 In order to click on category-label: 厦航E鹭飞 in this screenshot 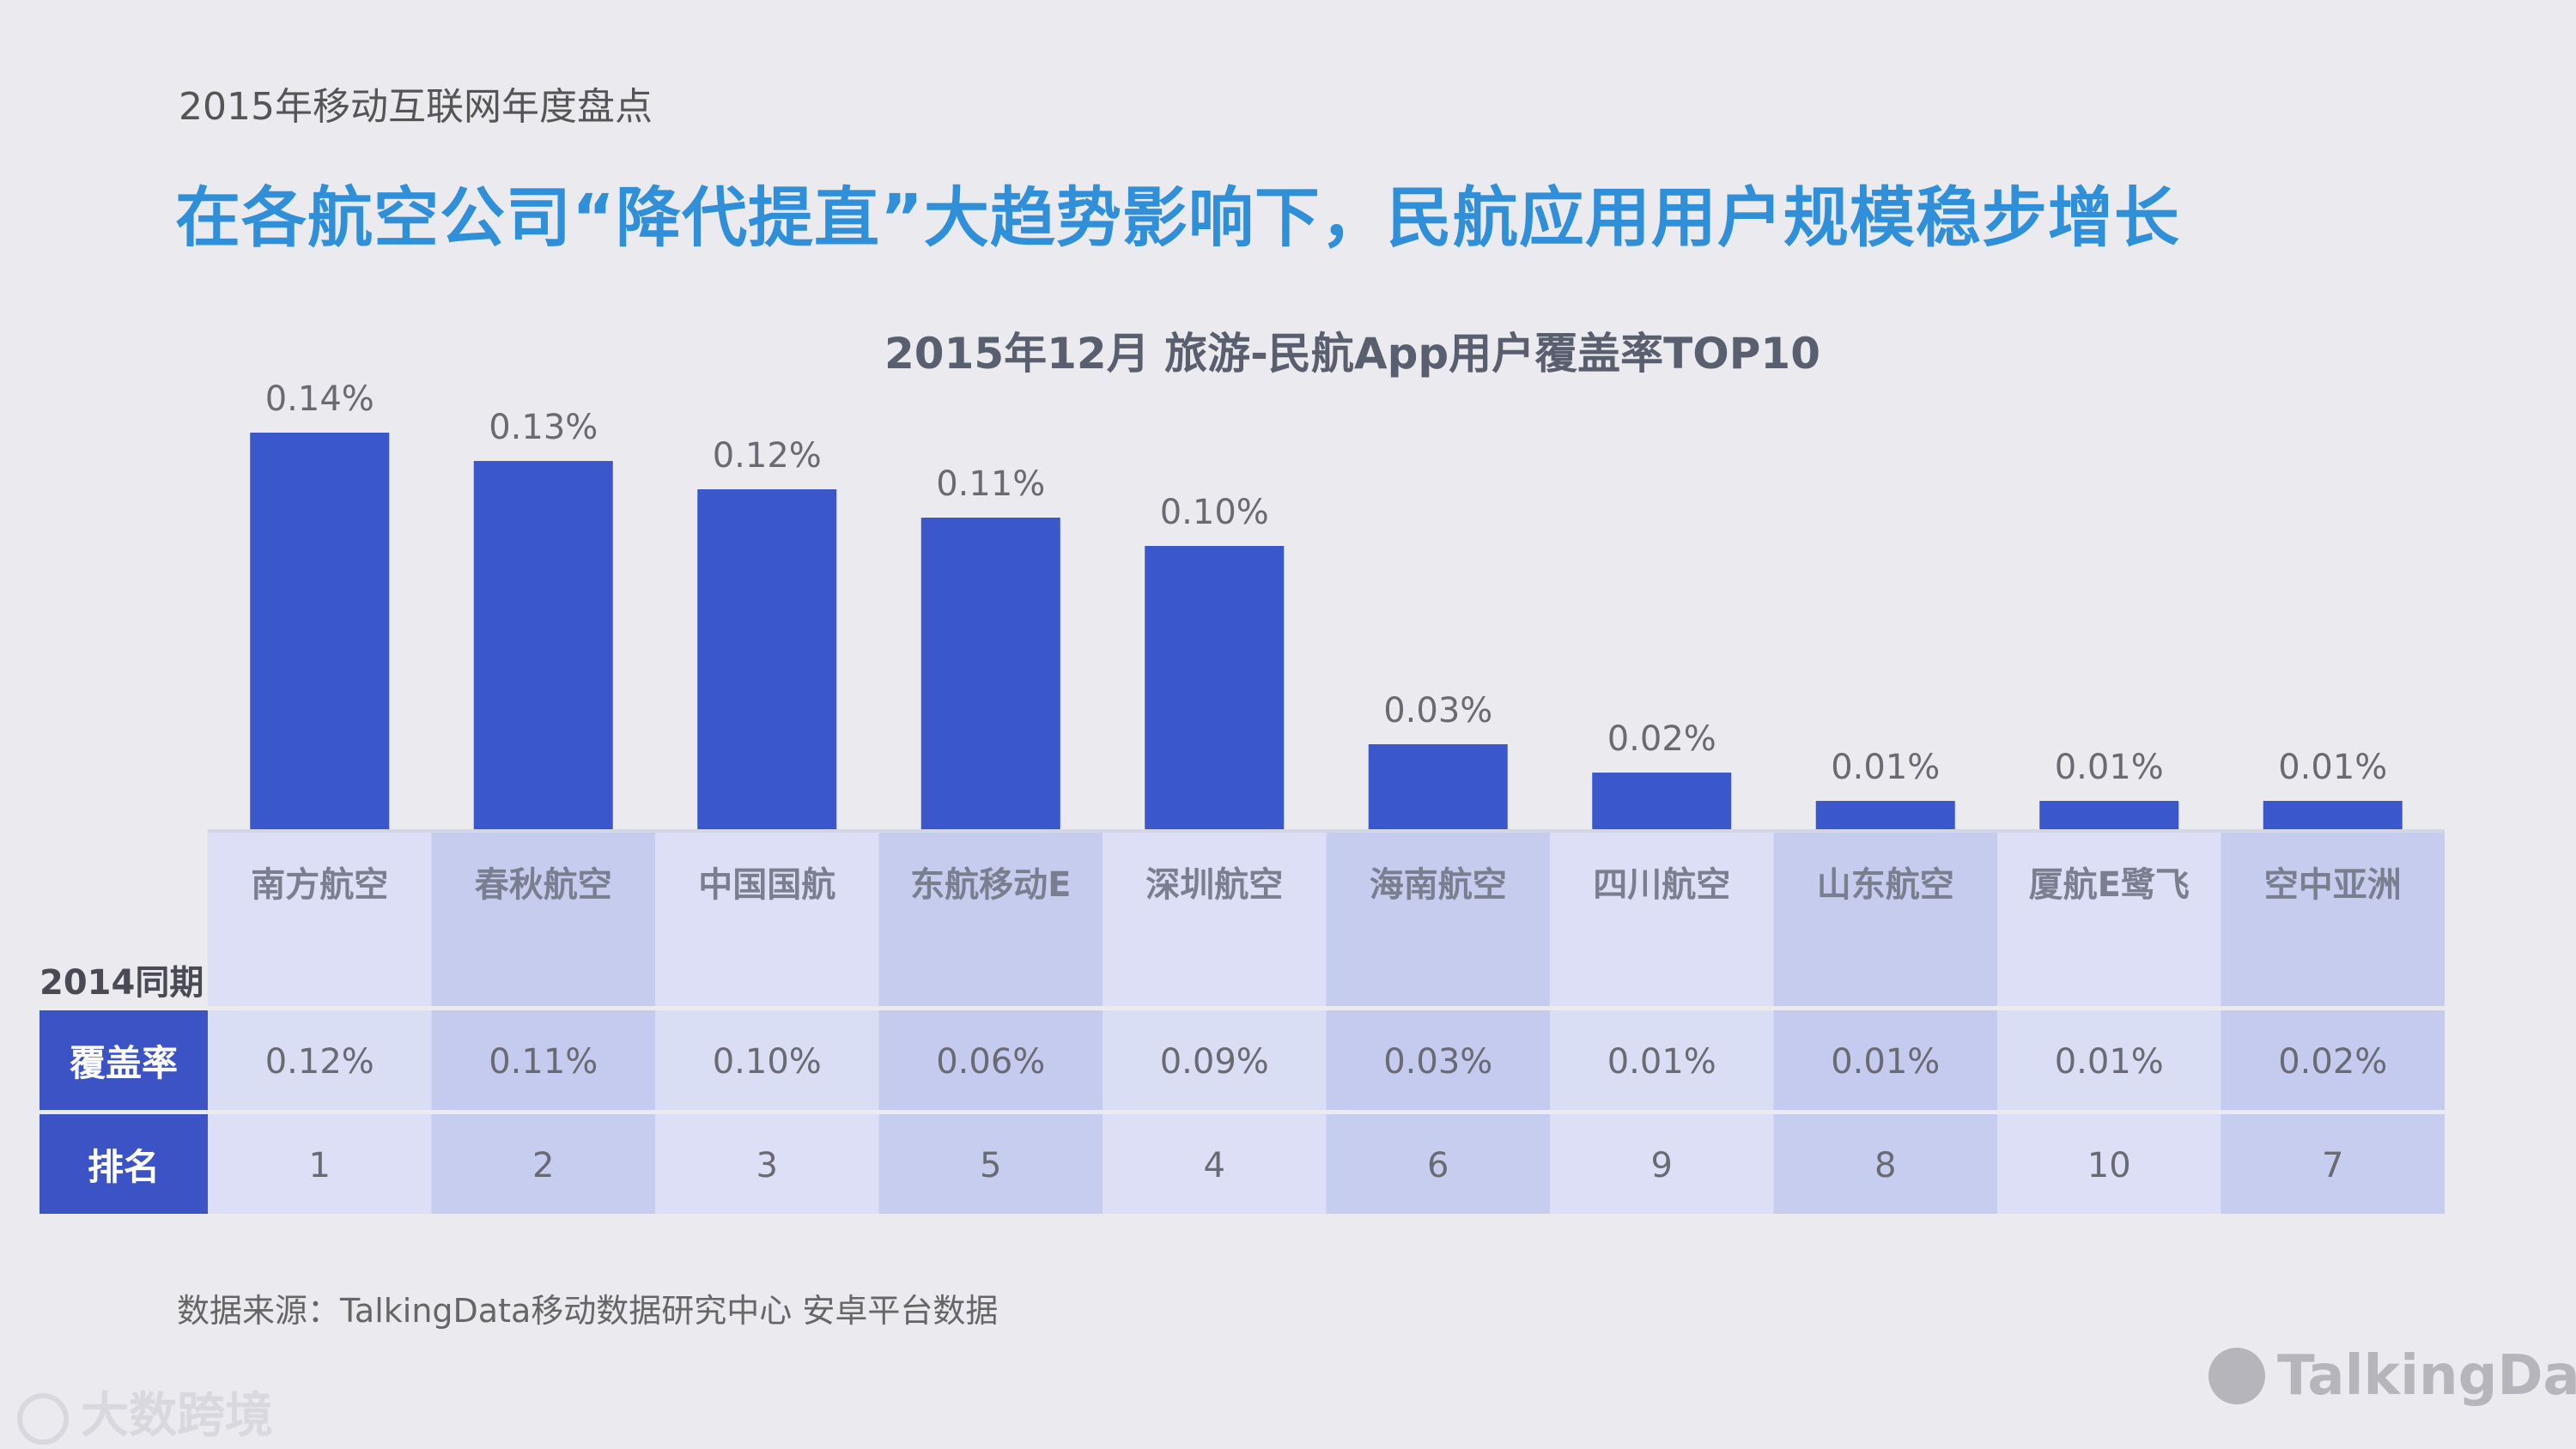, I will do `click(2109, 885)`.